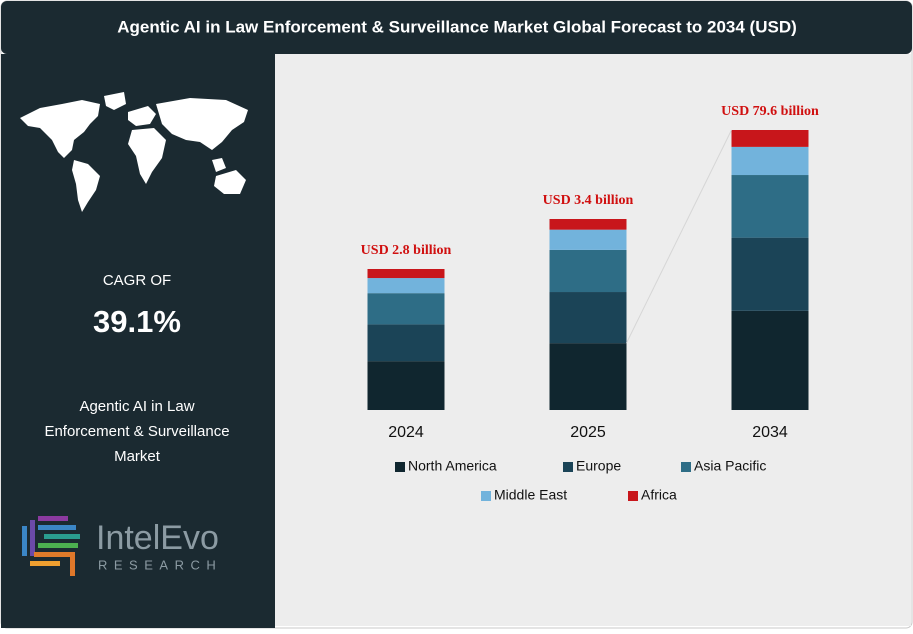 The width and height of the screenshot is (913, 634). Describe the element at coordinates (137, 280) in the screenshot. I see `cagr-label: CAGR OF` at that location.